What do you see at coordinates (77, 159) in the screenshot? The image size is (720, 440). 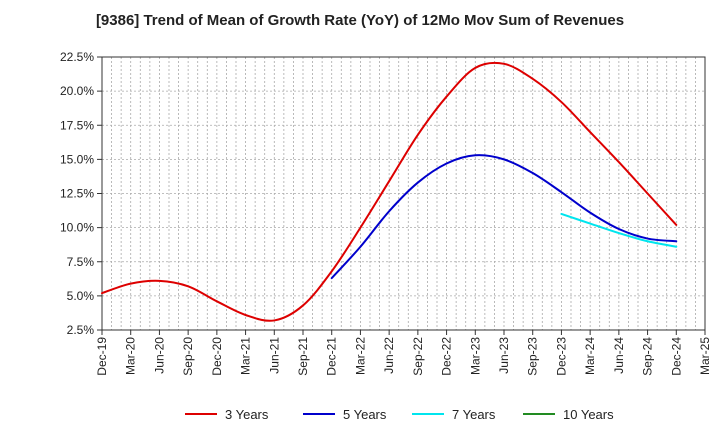 I see `y-tick-label: 15.0%` at bounding box center [77, 159].